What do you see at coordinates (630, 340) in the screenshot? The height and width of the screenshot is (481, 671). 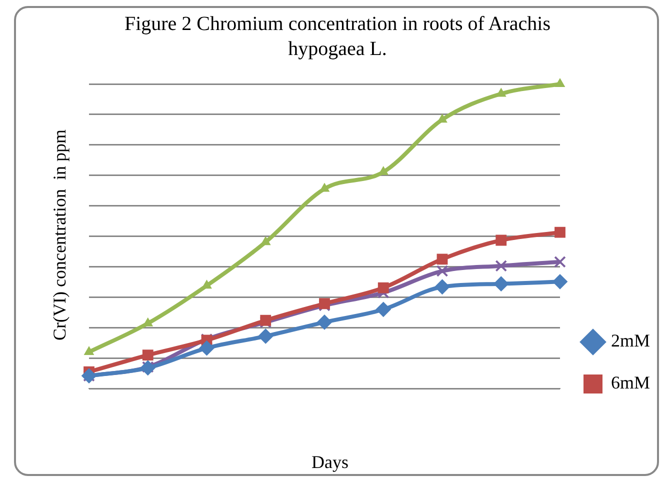 I see `legend-label: 2mM` at bounding box center [630, 340].